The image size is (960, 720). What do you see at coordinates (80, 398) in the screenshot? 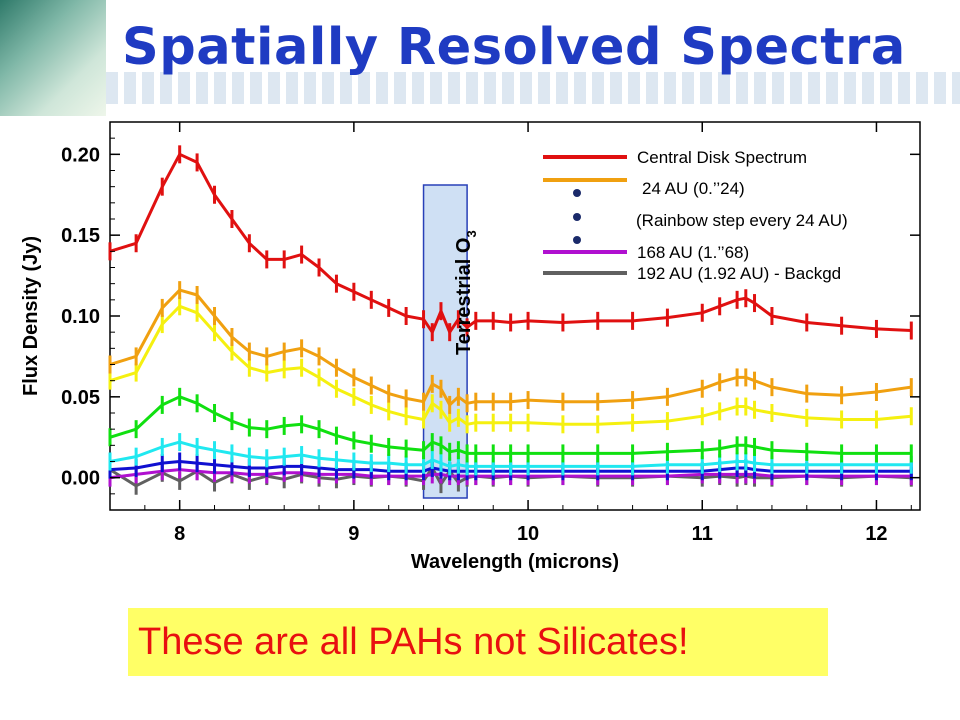
I see `y-tick-label: 0.05` at bounding box center [80, 398].